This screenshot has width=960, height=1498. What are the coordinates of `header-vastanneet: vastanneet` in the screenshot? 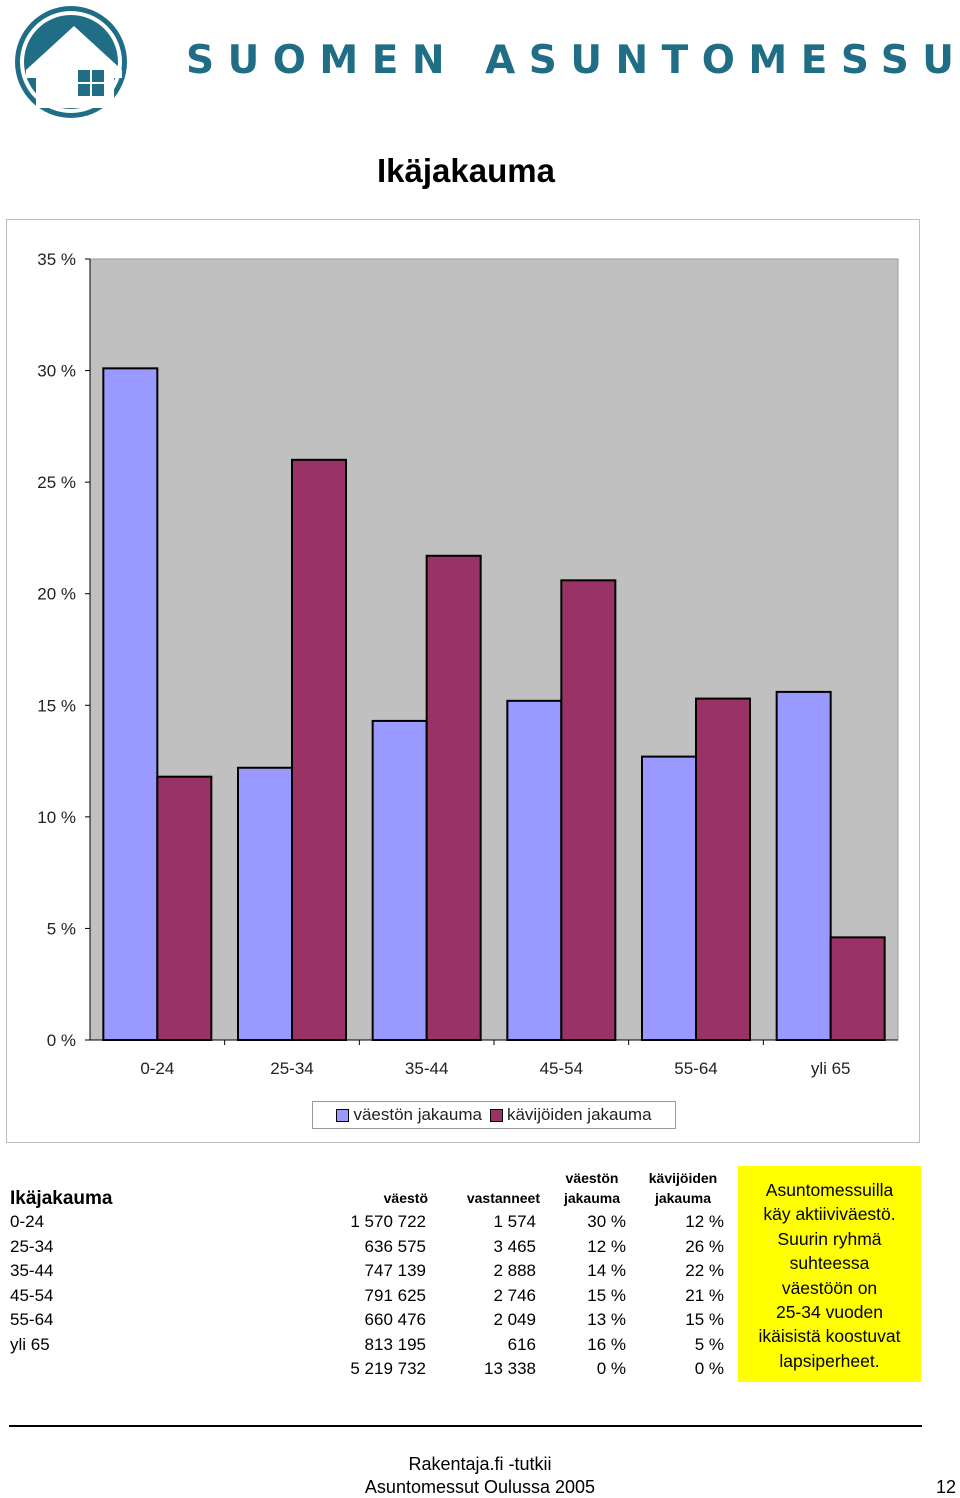 It's located at (503, 1198).